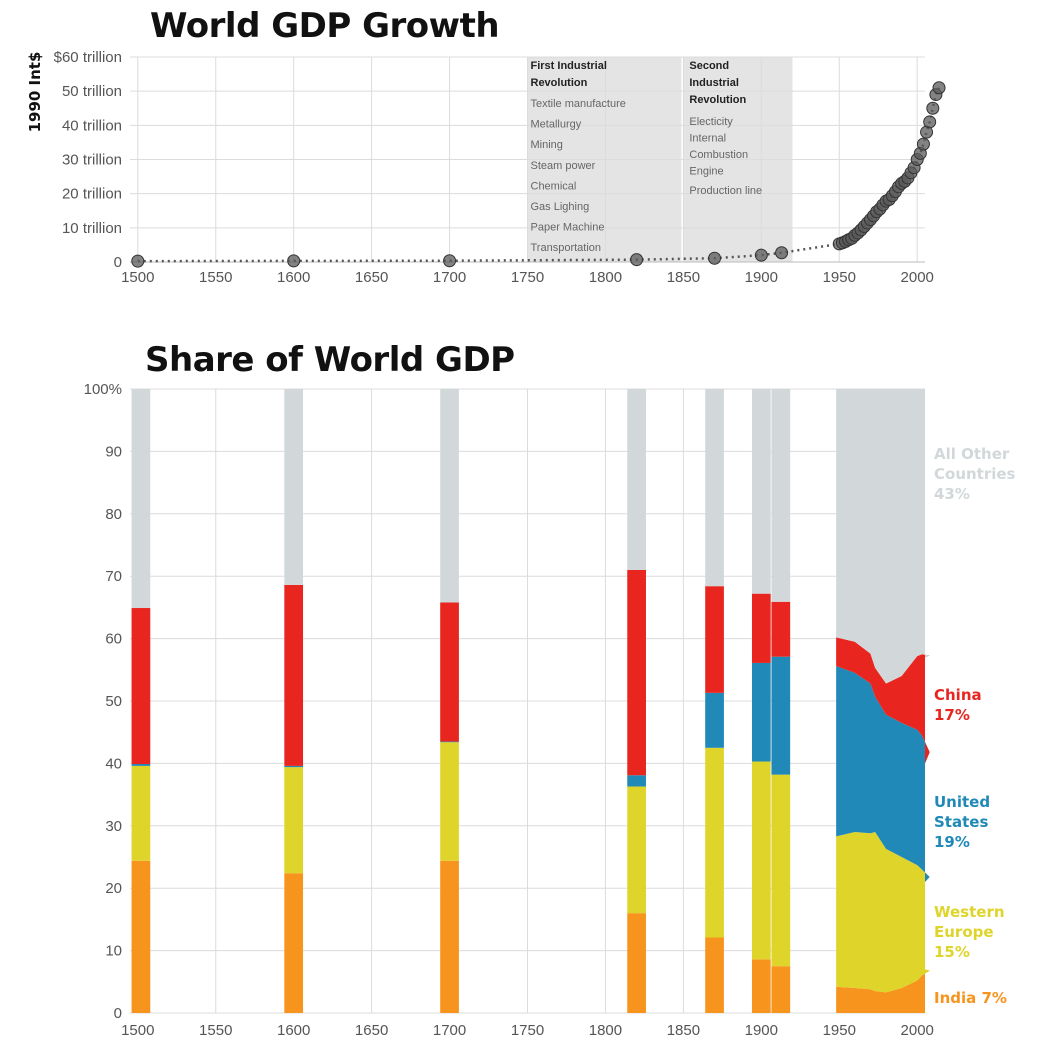 This screenshot has width=1043, height=1043. Describe the element at coordinates (706, 172) in the screenshot. I see `annotation-item: Engine` at that location.